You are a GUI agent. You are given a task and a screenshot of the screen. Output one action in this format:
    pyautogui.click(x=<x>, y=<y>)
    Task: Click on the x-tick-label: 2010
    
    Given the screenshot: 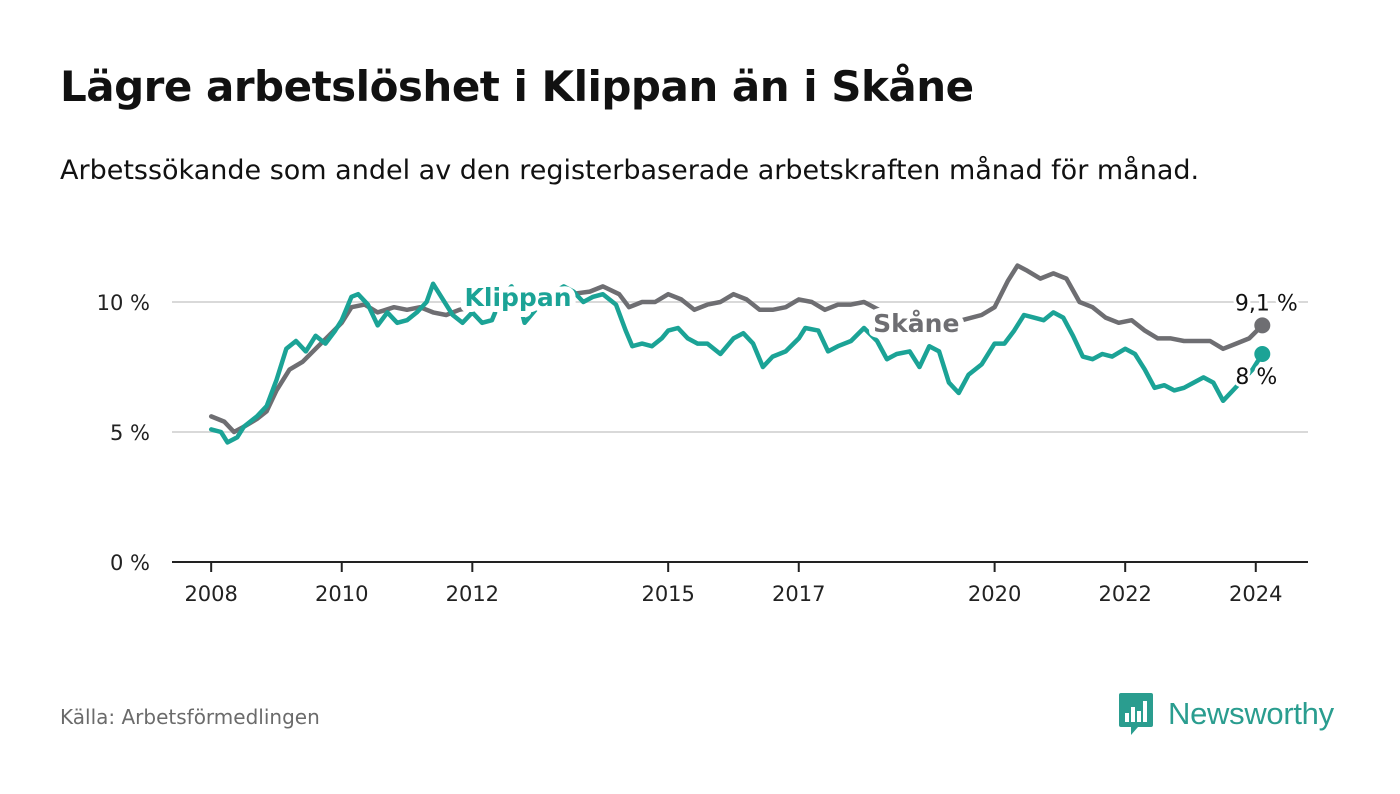 What is the action you would take?
    pyautogui.click(x=341, y=594)
    